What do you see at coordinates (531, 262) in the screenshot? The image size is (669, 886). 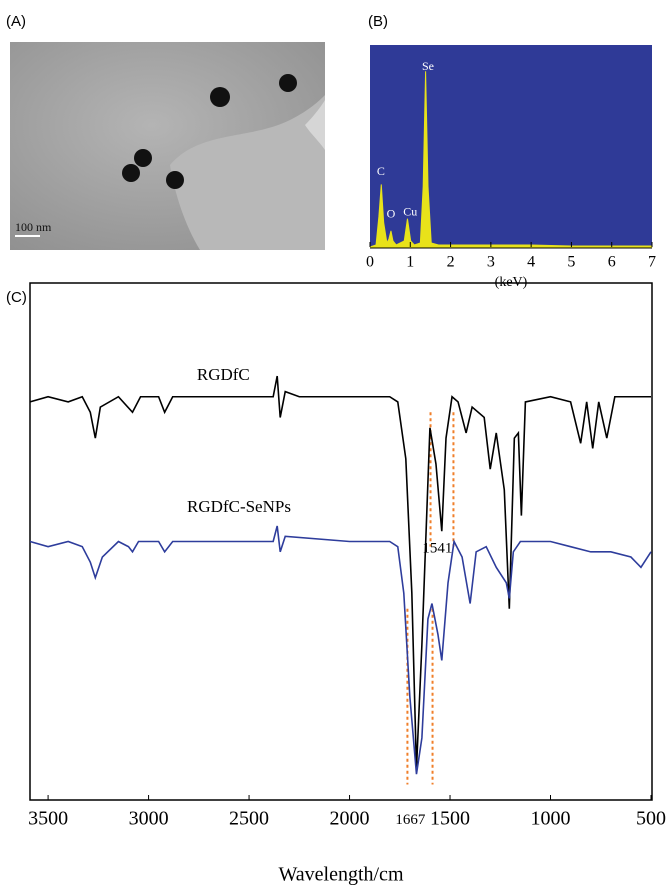 I see `x-tick-label: 4` at bounding box center [531, 262].